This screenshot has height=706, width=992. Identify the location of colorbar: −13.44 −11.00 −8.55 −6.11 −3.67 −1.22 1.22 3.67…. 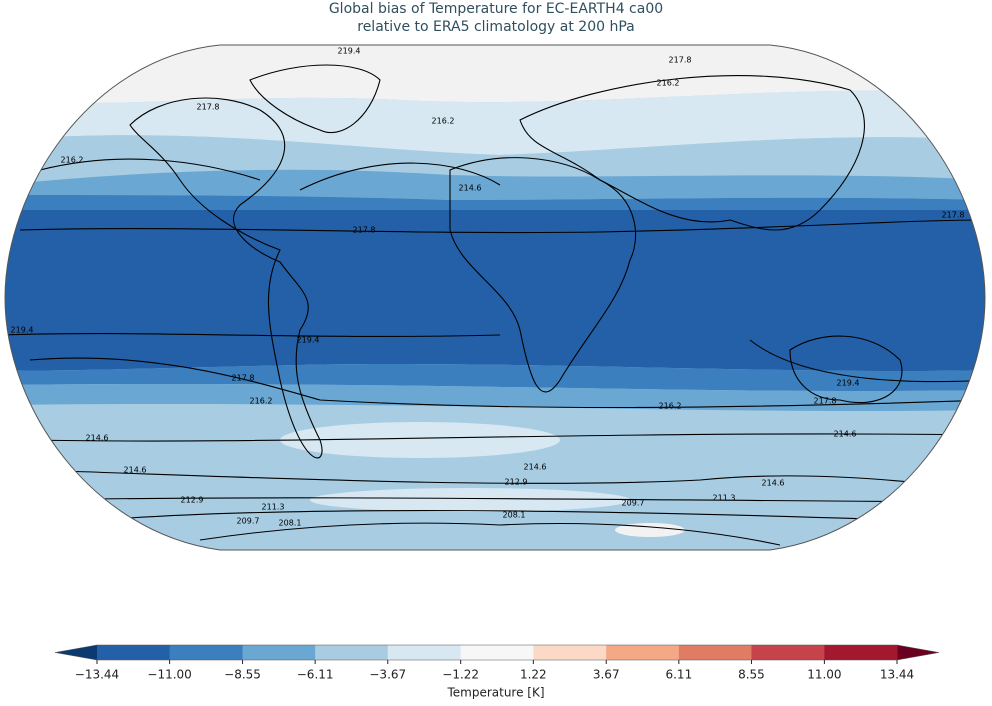
(497, 663).